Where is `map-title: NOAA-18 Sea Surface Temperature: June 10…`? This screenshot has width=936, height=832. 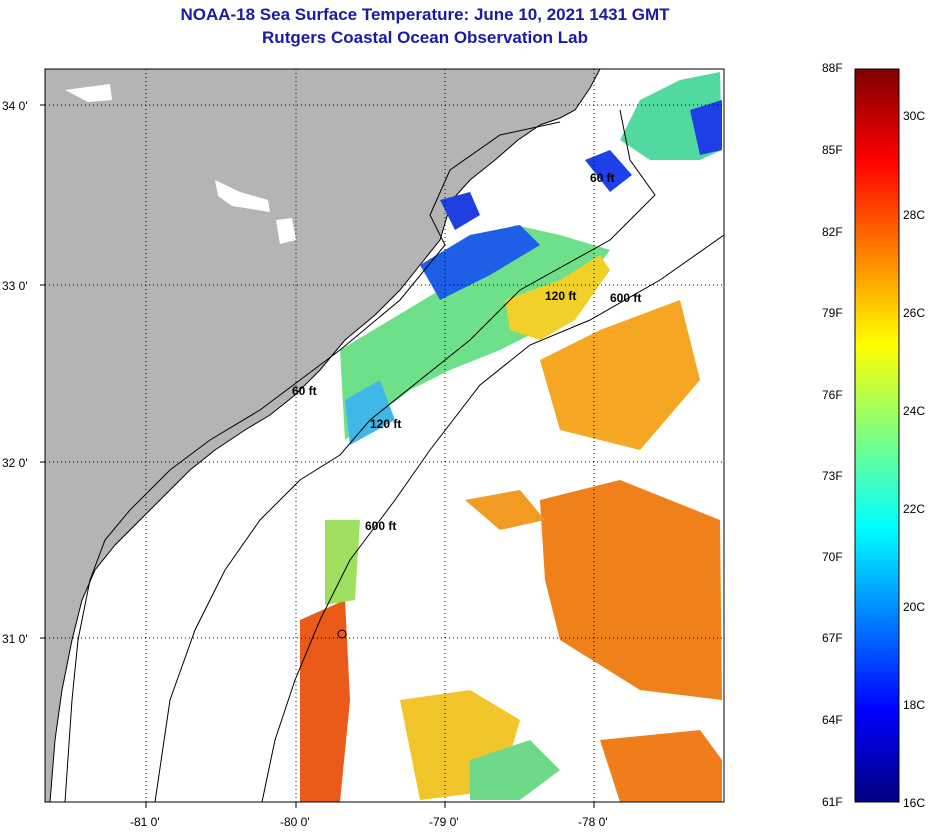
map-title: NOAA-18 Sea Surface Temperature: June 10… is located at coordinates (425, 14).